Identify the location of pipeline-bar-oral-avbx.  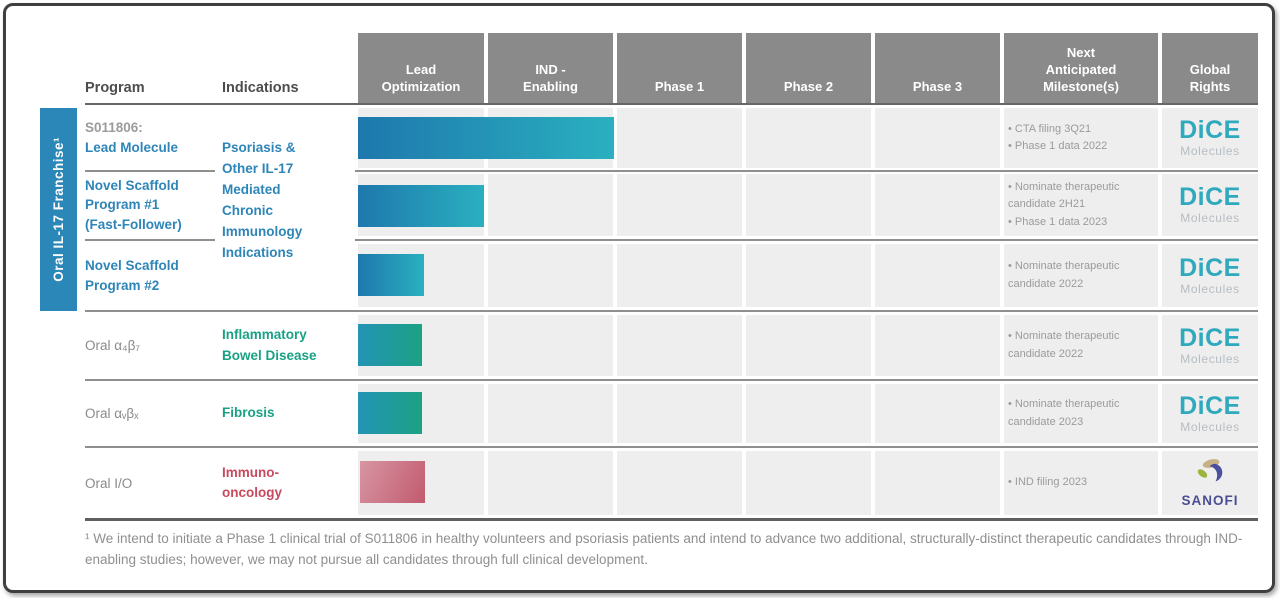
(390, 413).